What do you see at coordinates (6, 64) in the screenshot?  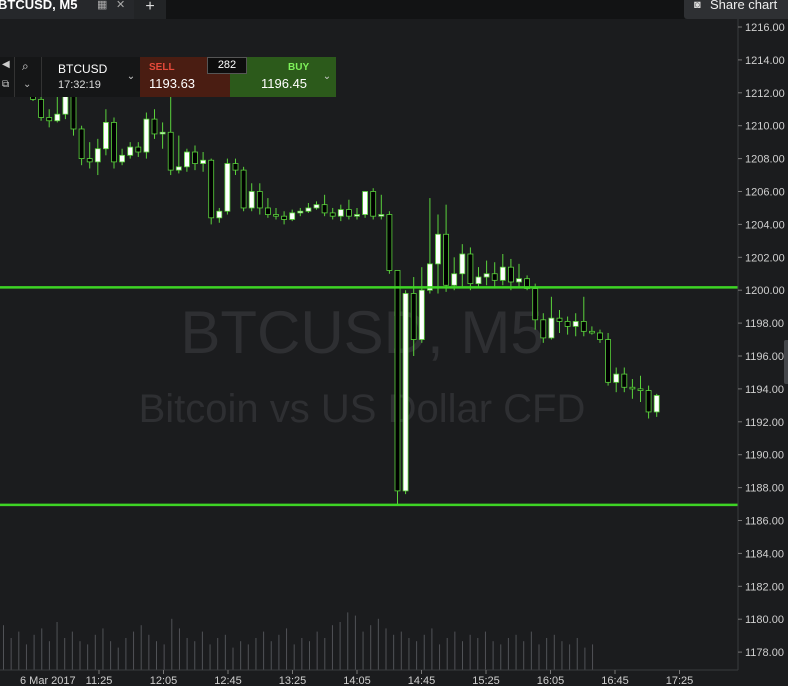 I see `collapse-icon: ◀` at bounding box center [6, 64].